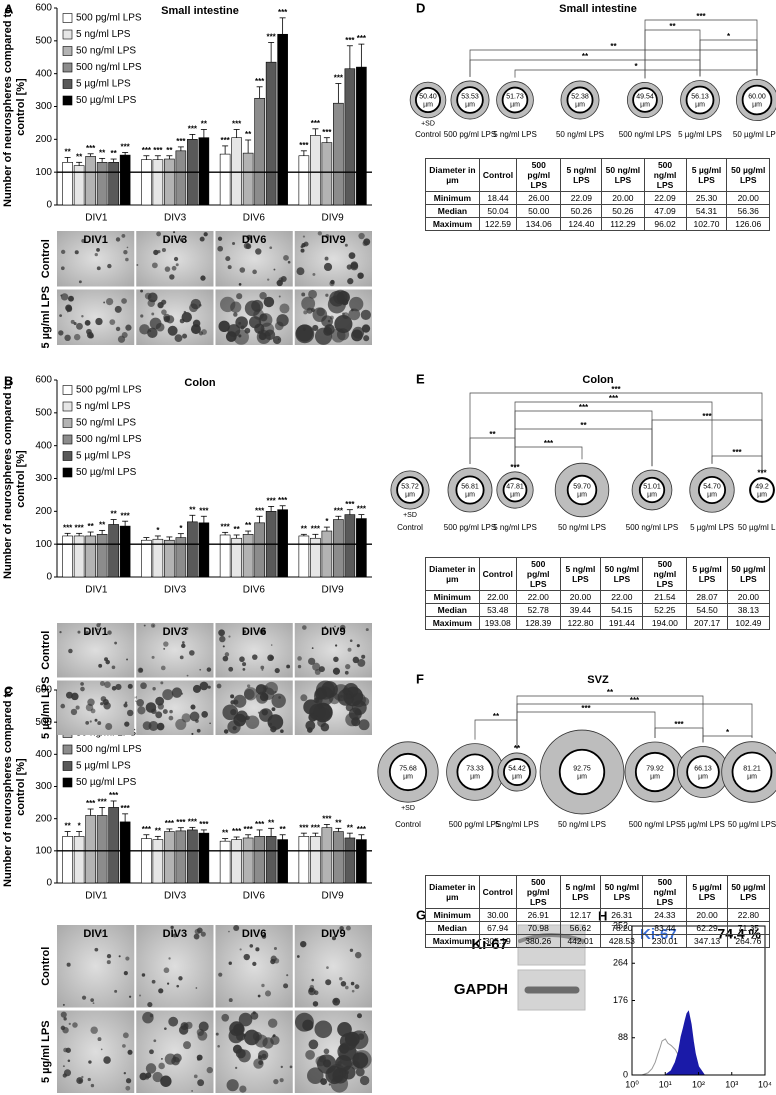  I want to click on significance-bracket: **, so click(585, 64).